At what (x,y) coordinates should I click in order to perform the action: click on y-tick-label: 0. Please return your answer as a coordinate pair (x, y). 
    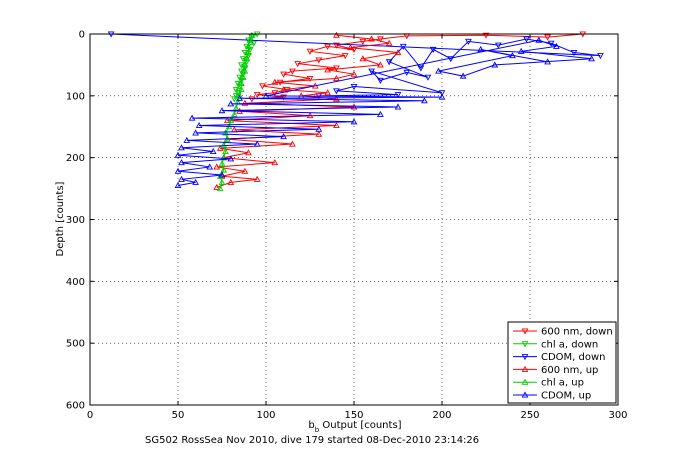
    Looking at the image, I should click on (82, 35).